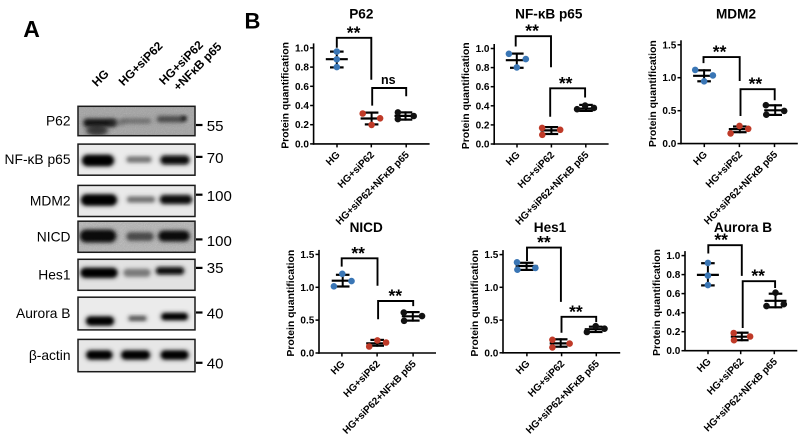 This screenshot has height=441, width=803. Describe the element at coordinates (215, 158) in the screenshot. I see `svg-text: 70` at that location.